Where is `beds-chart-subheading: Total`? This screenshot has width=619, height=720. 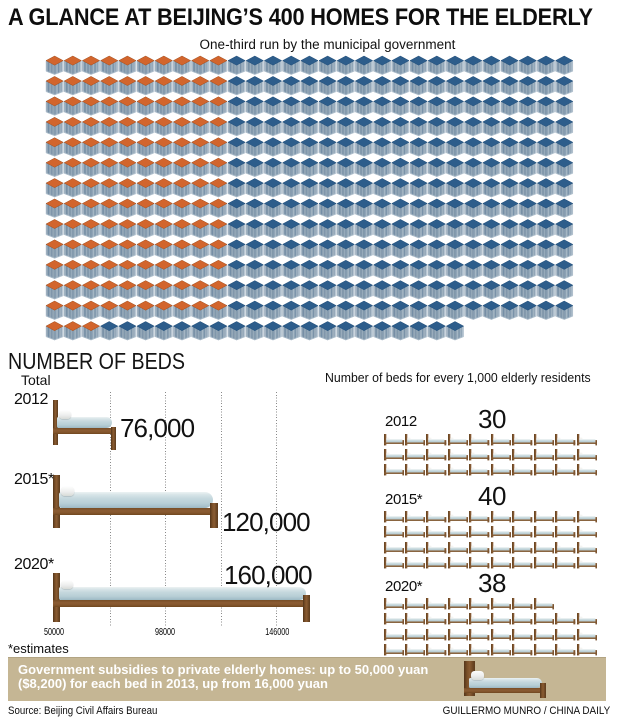
beds-chart-subheading: Total is located at coordinates (36, 380).